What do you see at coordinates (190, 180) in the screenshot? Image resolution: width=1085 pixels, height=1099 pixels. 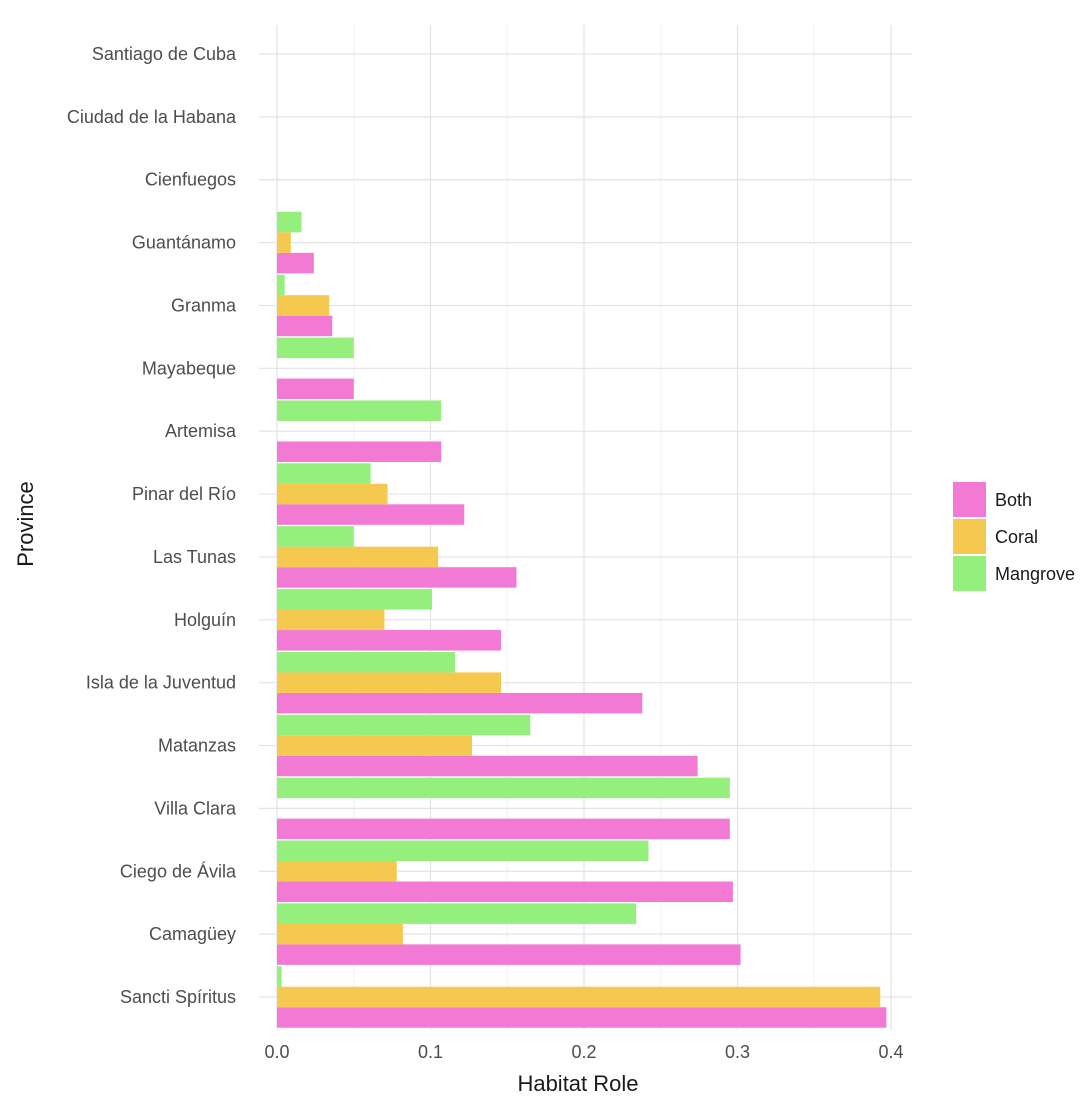 I see `y-tick-label: Cienfuegos` at bounding box center [190, 180].